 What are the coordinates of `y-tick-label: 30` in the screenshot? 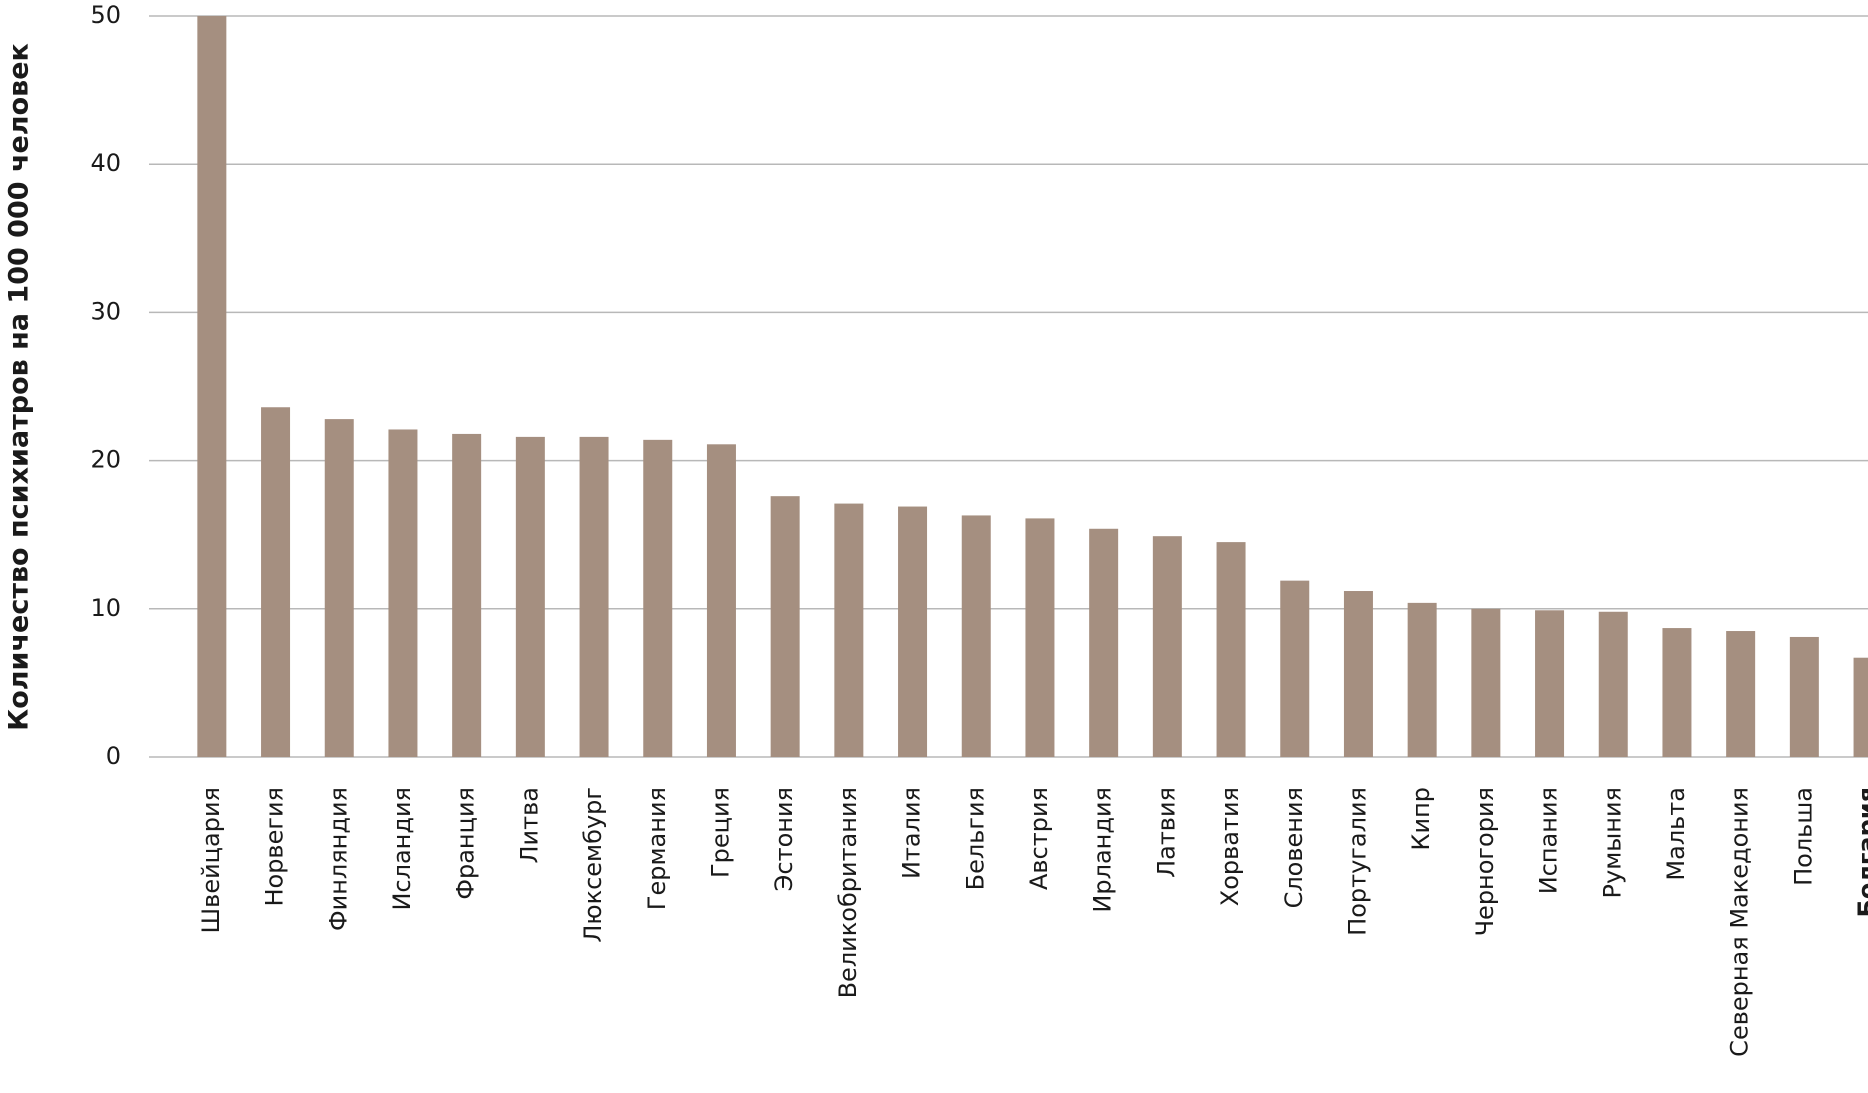 It's located at (105, 311).